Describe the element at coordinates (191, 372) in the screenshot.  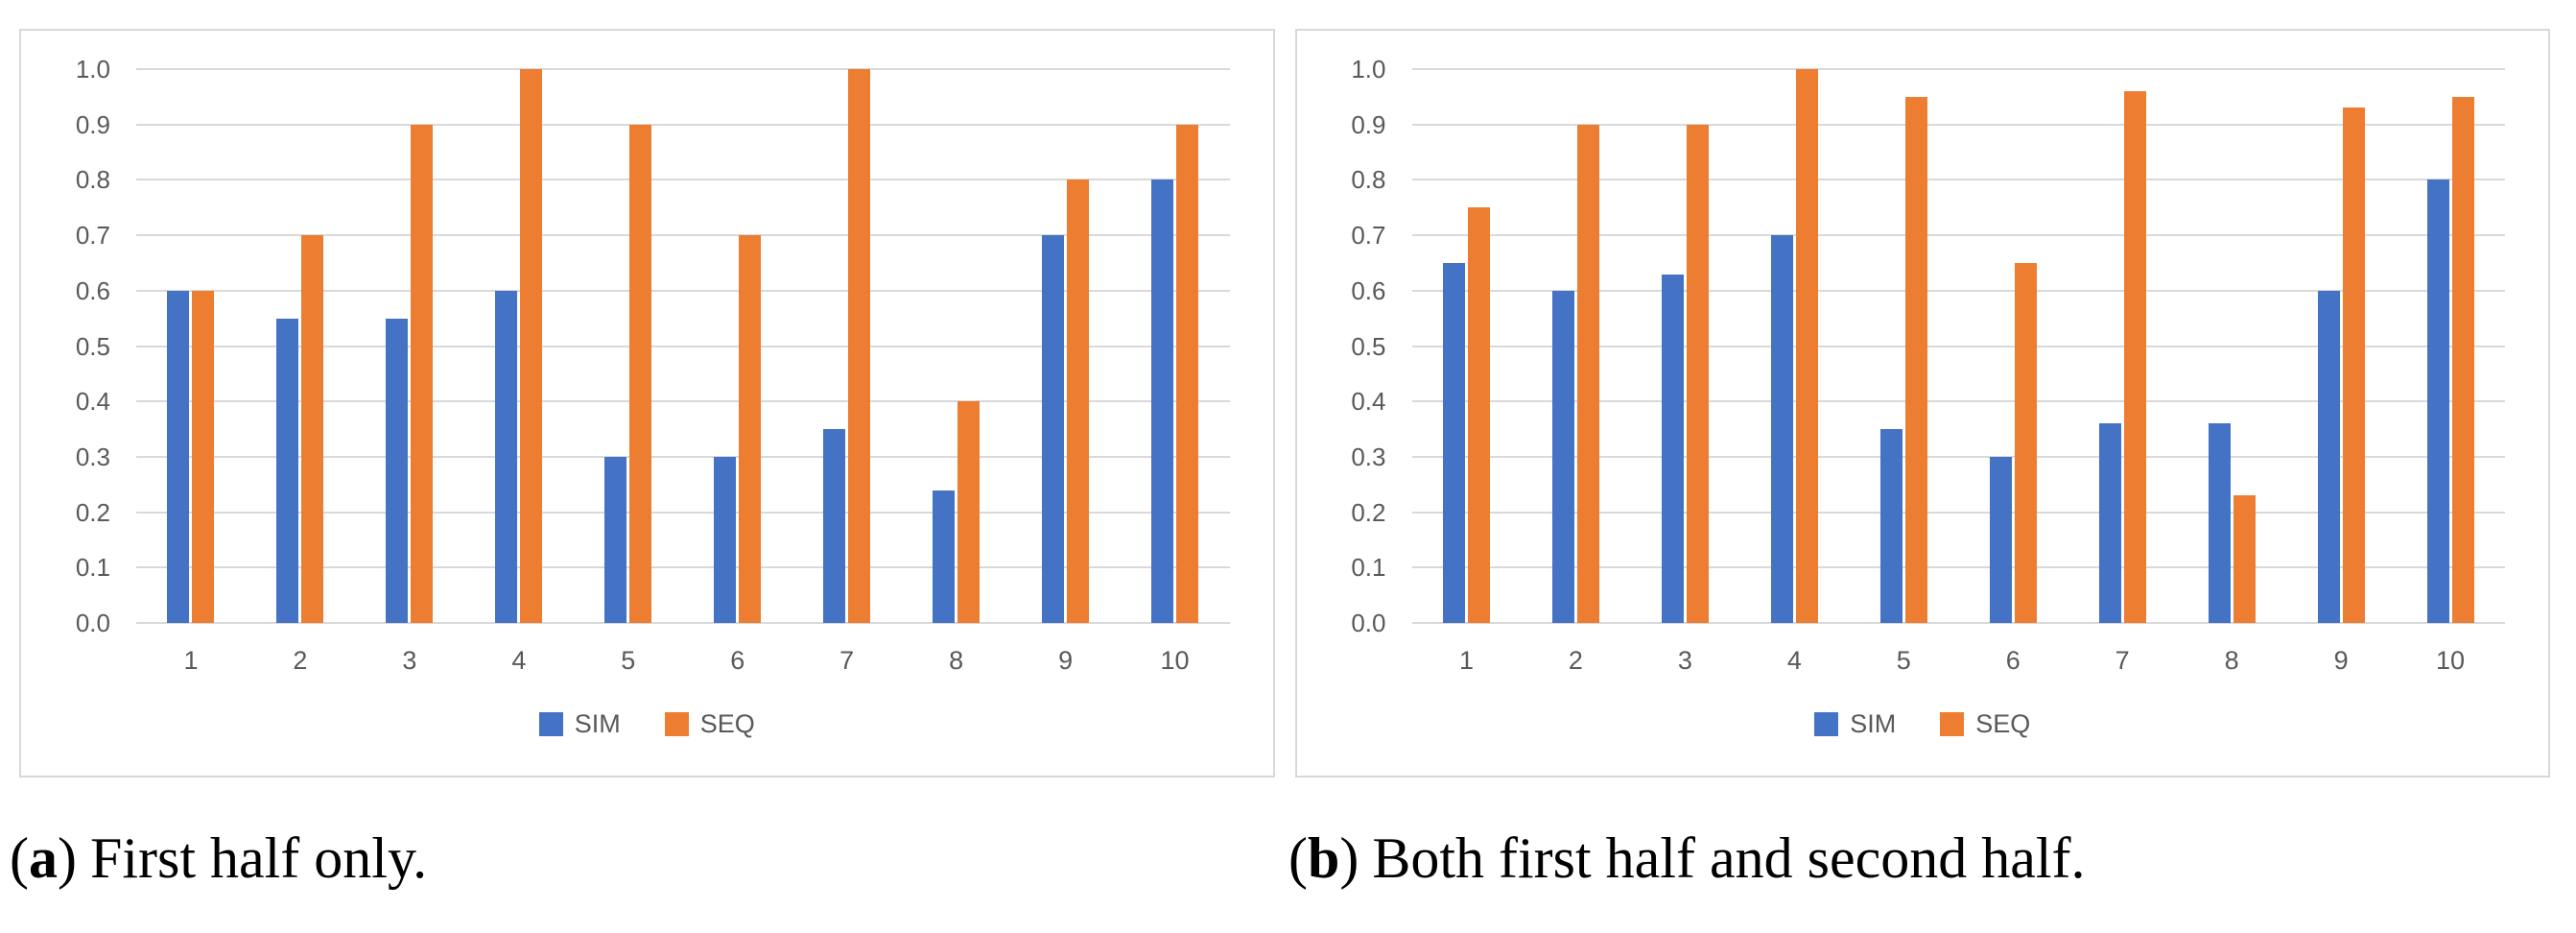
I see `bar-group-1: 1` at that location.